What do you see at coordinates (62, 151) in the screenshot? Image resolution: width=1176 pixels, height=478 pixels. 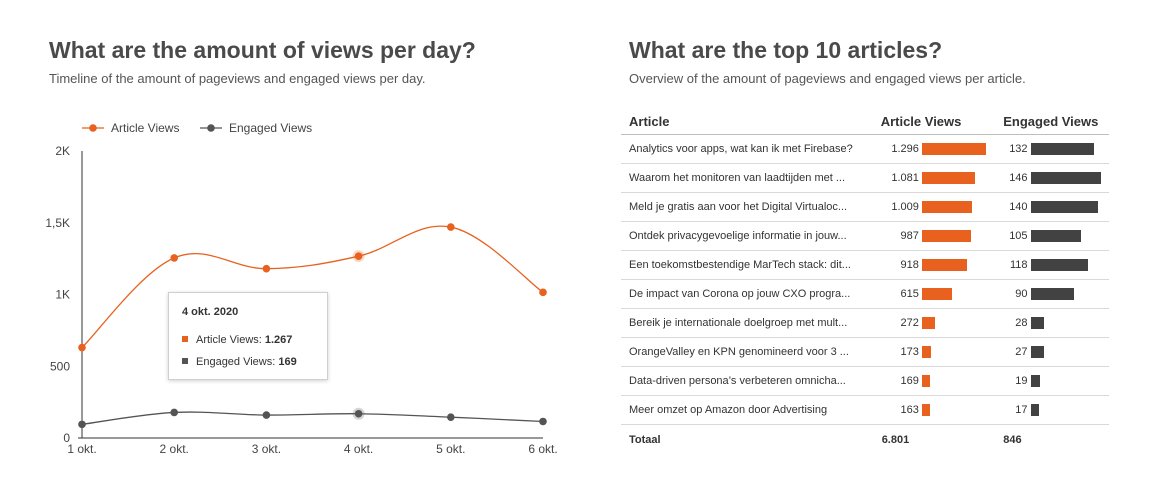 I see `y-tick-label: 2K` at bounding box center [62, 151].